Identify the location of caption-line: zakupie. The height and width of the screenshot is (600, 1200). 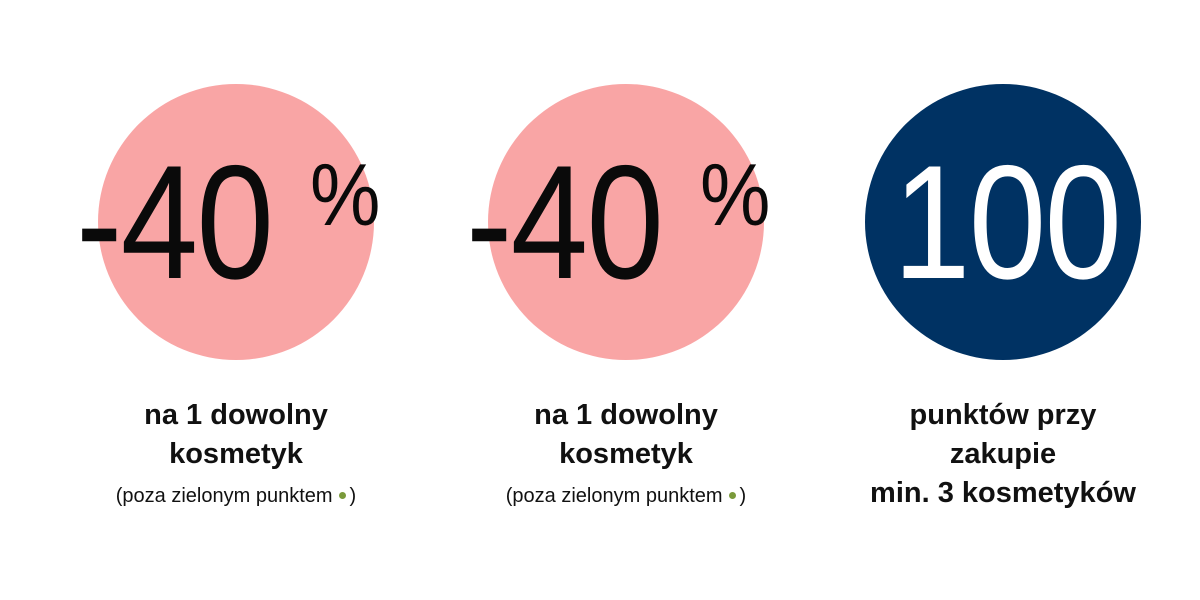
(1003, 454).